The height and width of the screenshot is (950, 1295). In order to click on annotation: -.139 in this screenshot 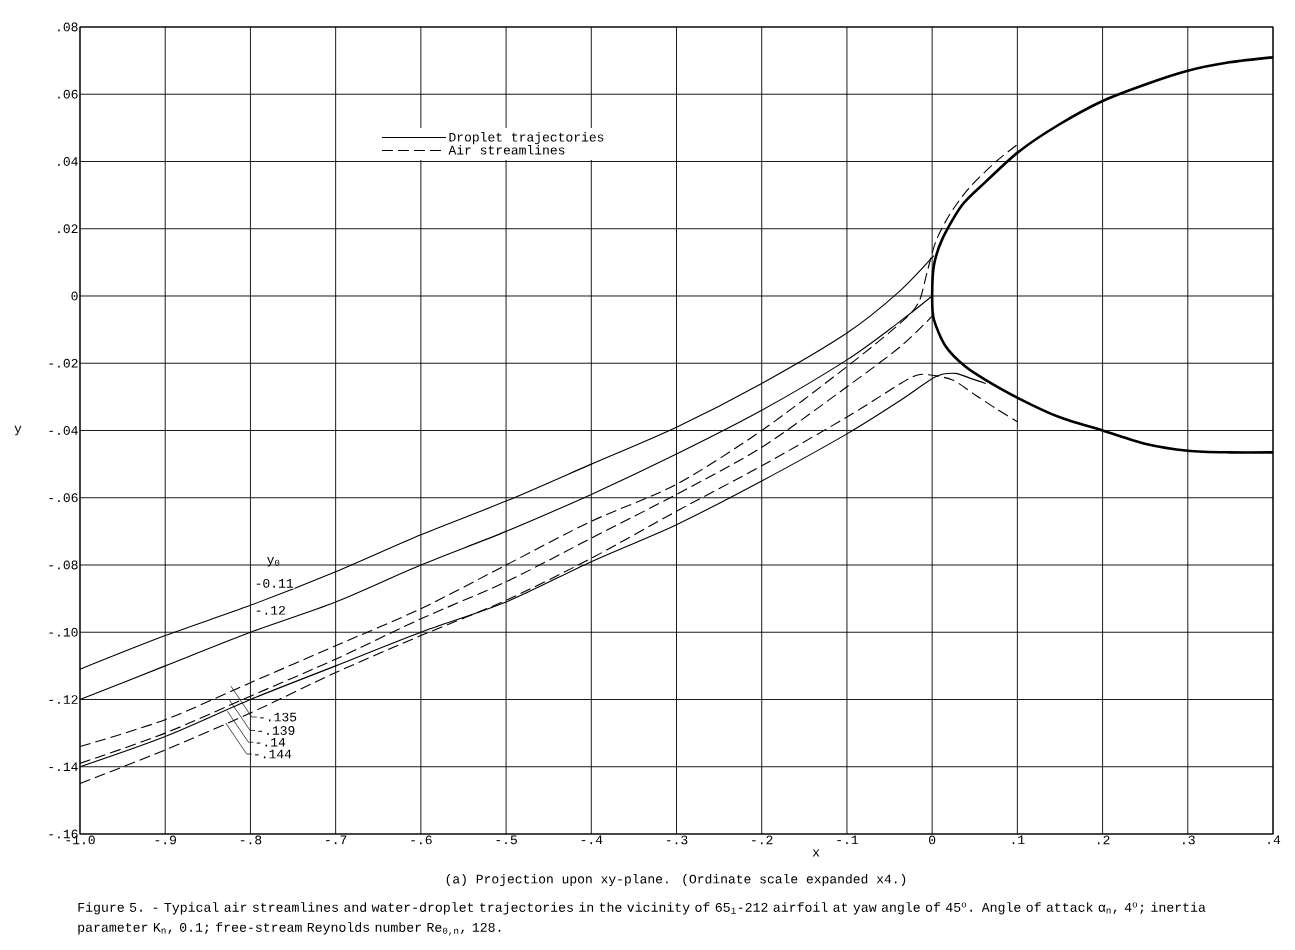, I will do `click(276, 730)`.